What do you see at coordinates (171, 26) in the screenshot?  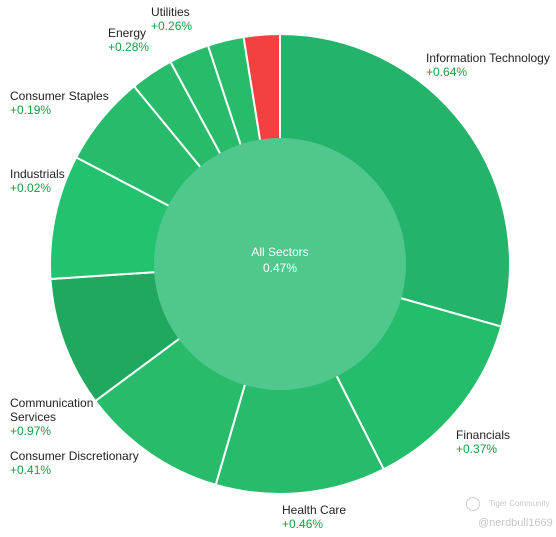 I see `label-utilities-value: +0.26%` at bounding box center [171, 26].